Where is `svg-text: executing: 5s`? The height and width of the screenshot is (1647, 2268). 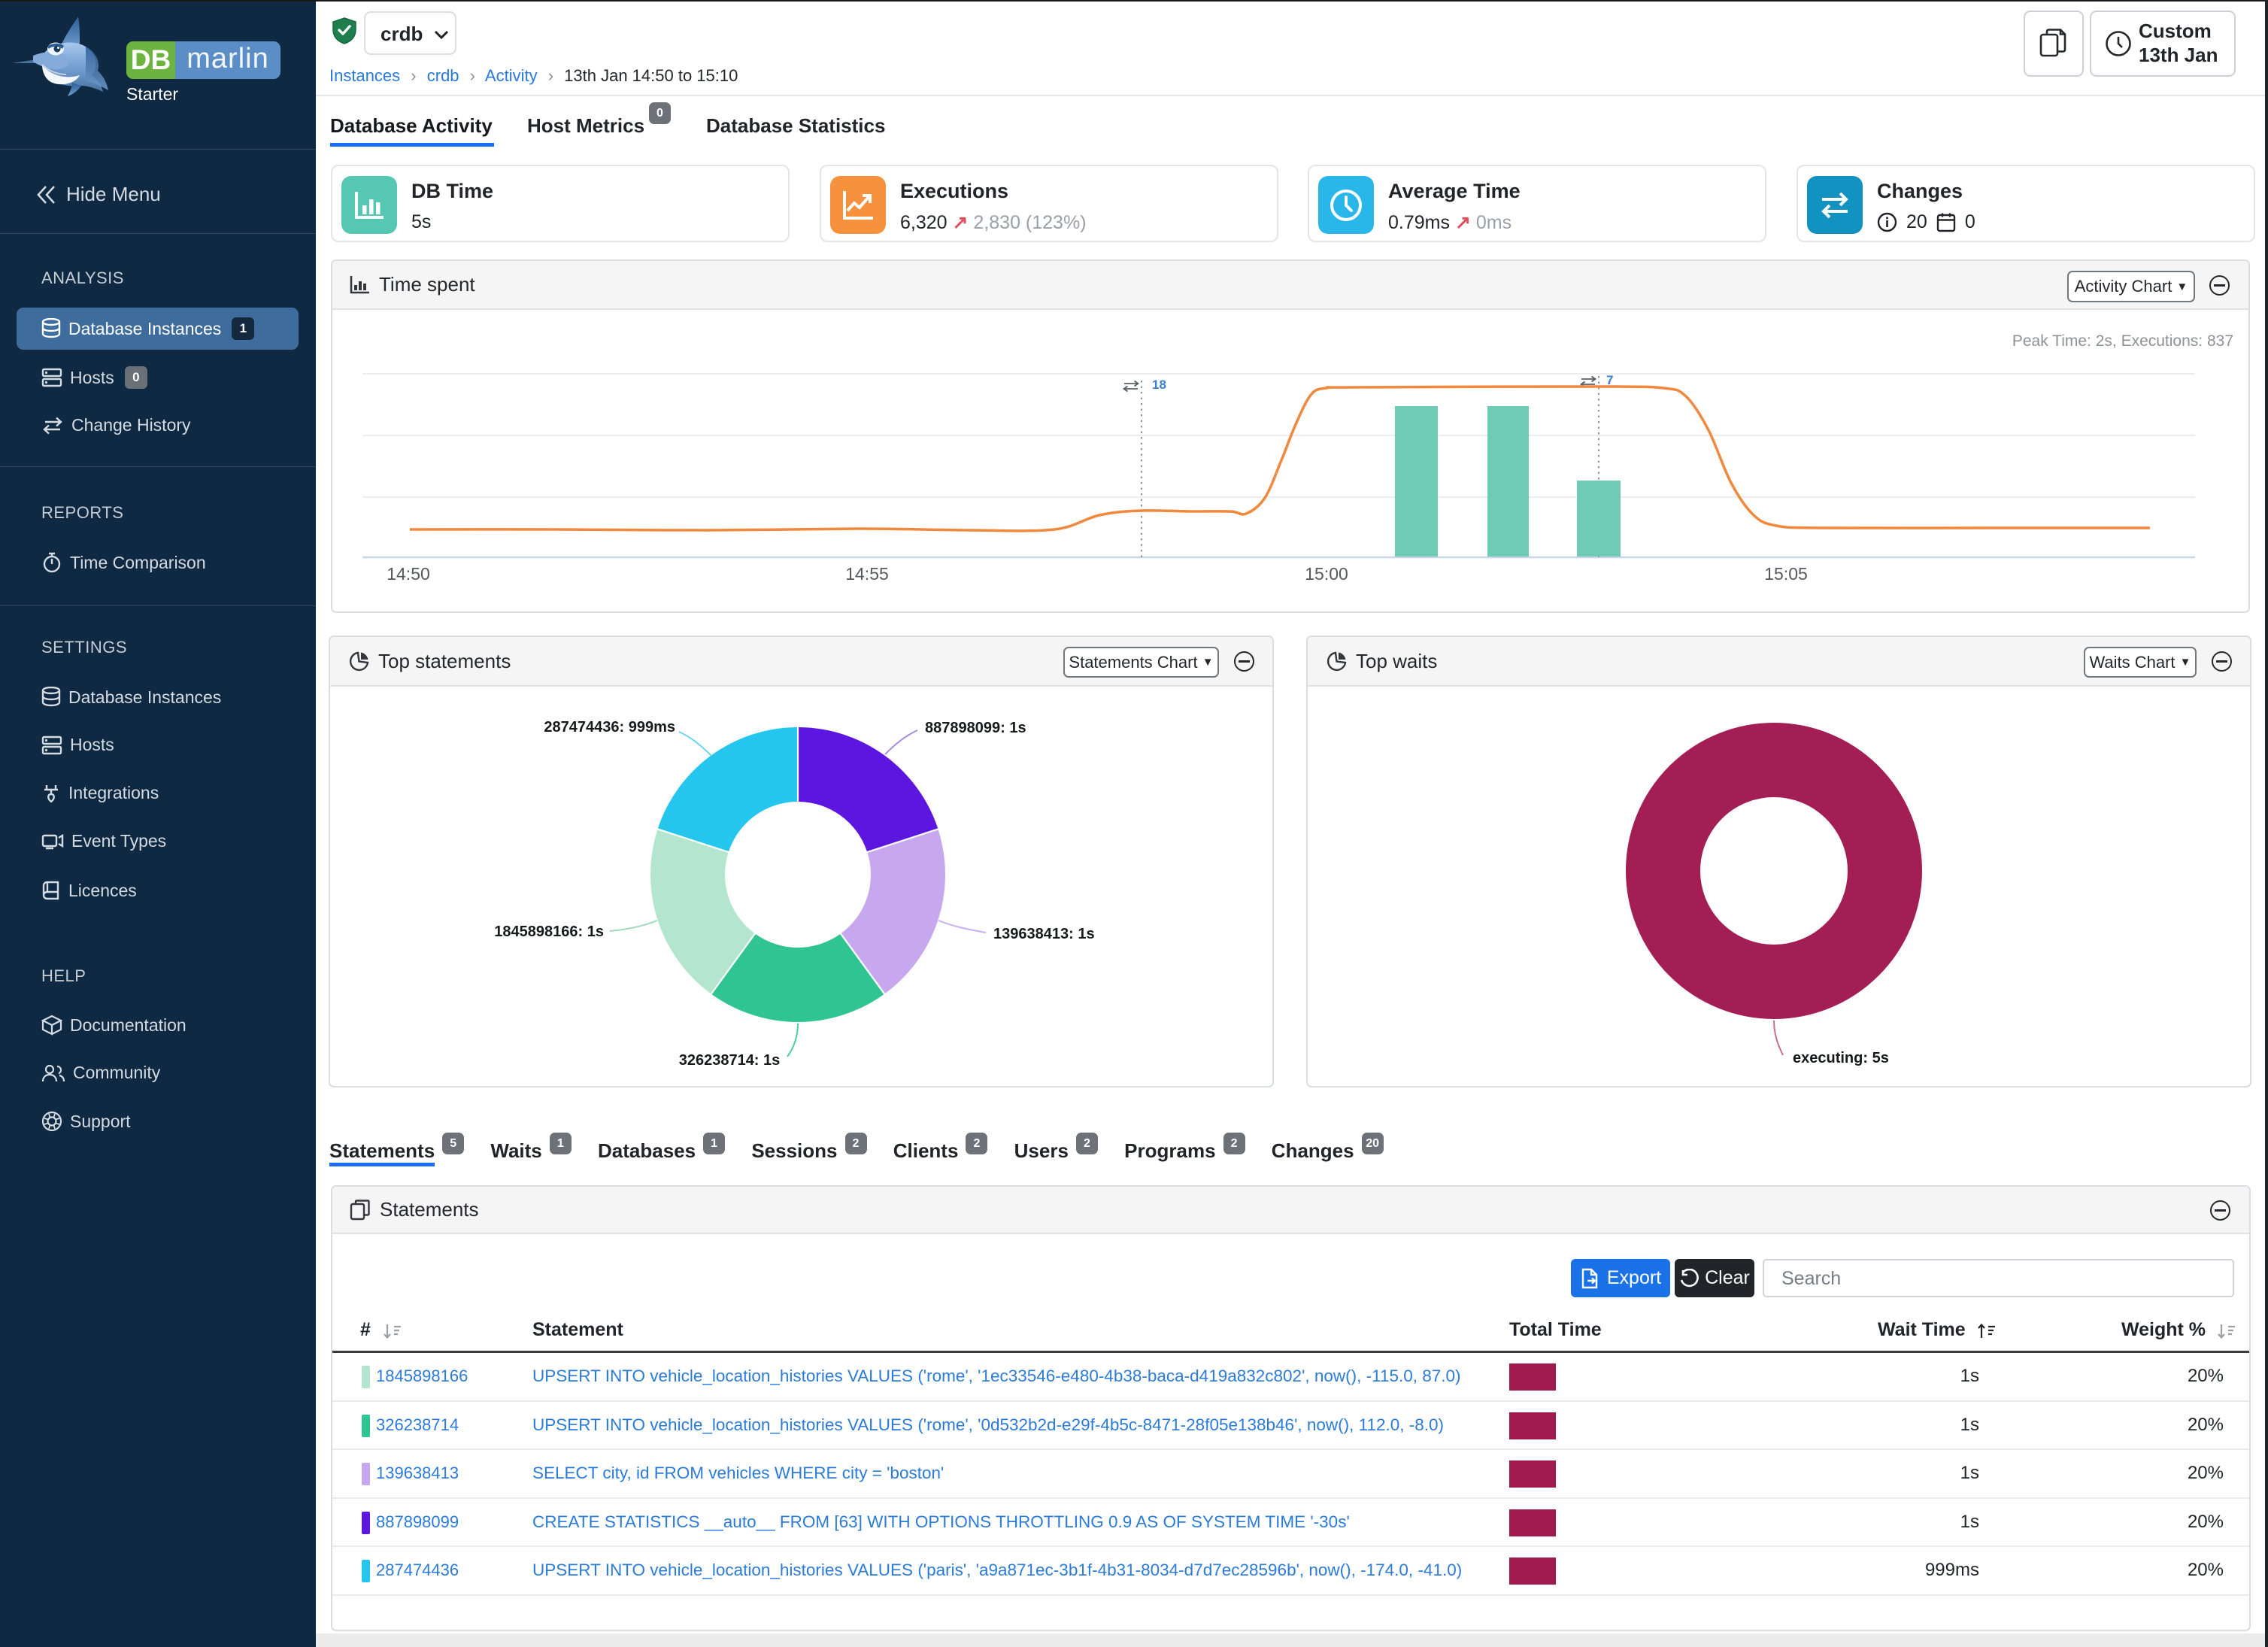 svg-text: executing: 5s is located at coordinates (1841, 1058).